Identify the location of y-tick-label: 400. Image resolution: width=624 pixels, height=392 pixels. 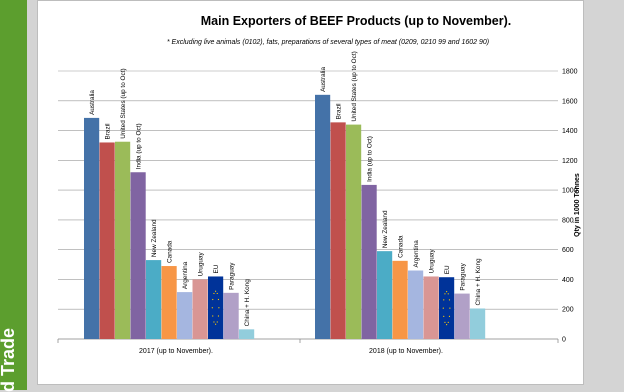
(568, 280).